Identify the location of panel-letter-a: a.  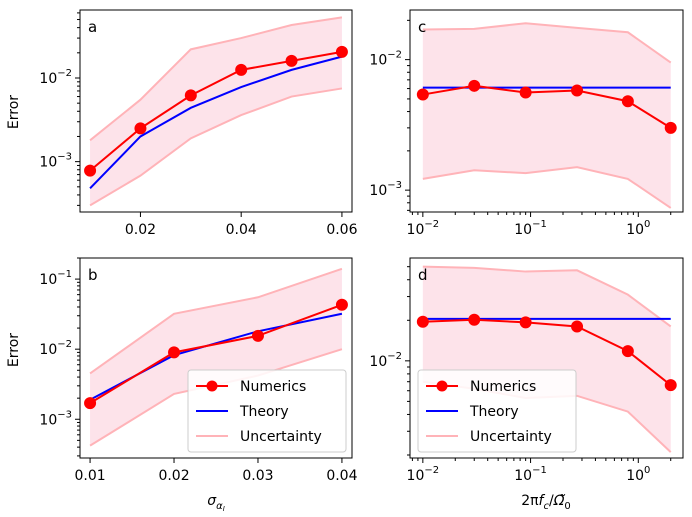
(92, 27).